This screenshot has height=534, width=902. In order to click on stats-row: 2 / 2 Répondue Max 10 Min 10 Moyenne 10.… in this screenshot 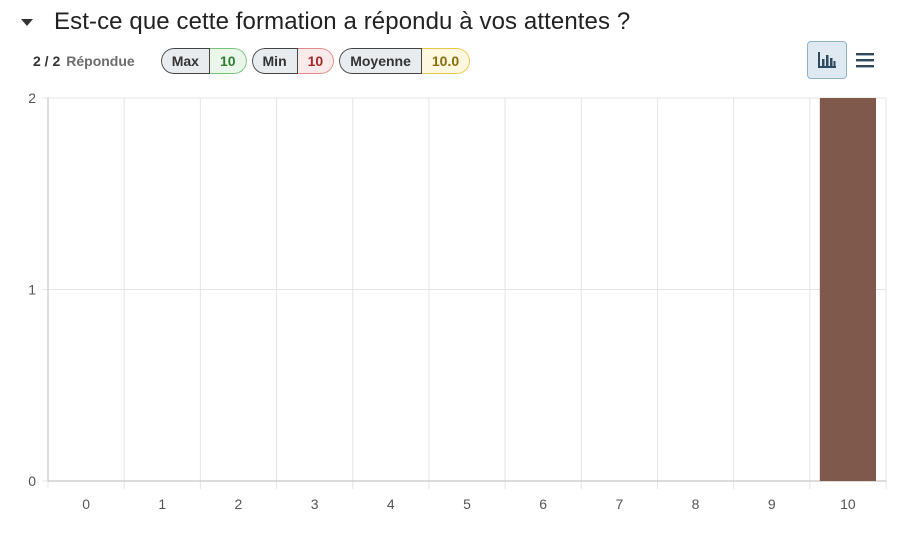, I will do `click(254, 61)`.